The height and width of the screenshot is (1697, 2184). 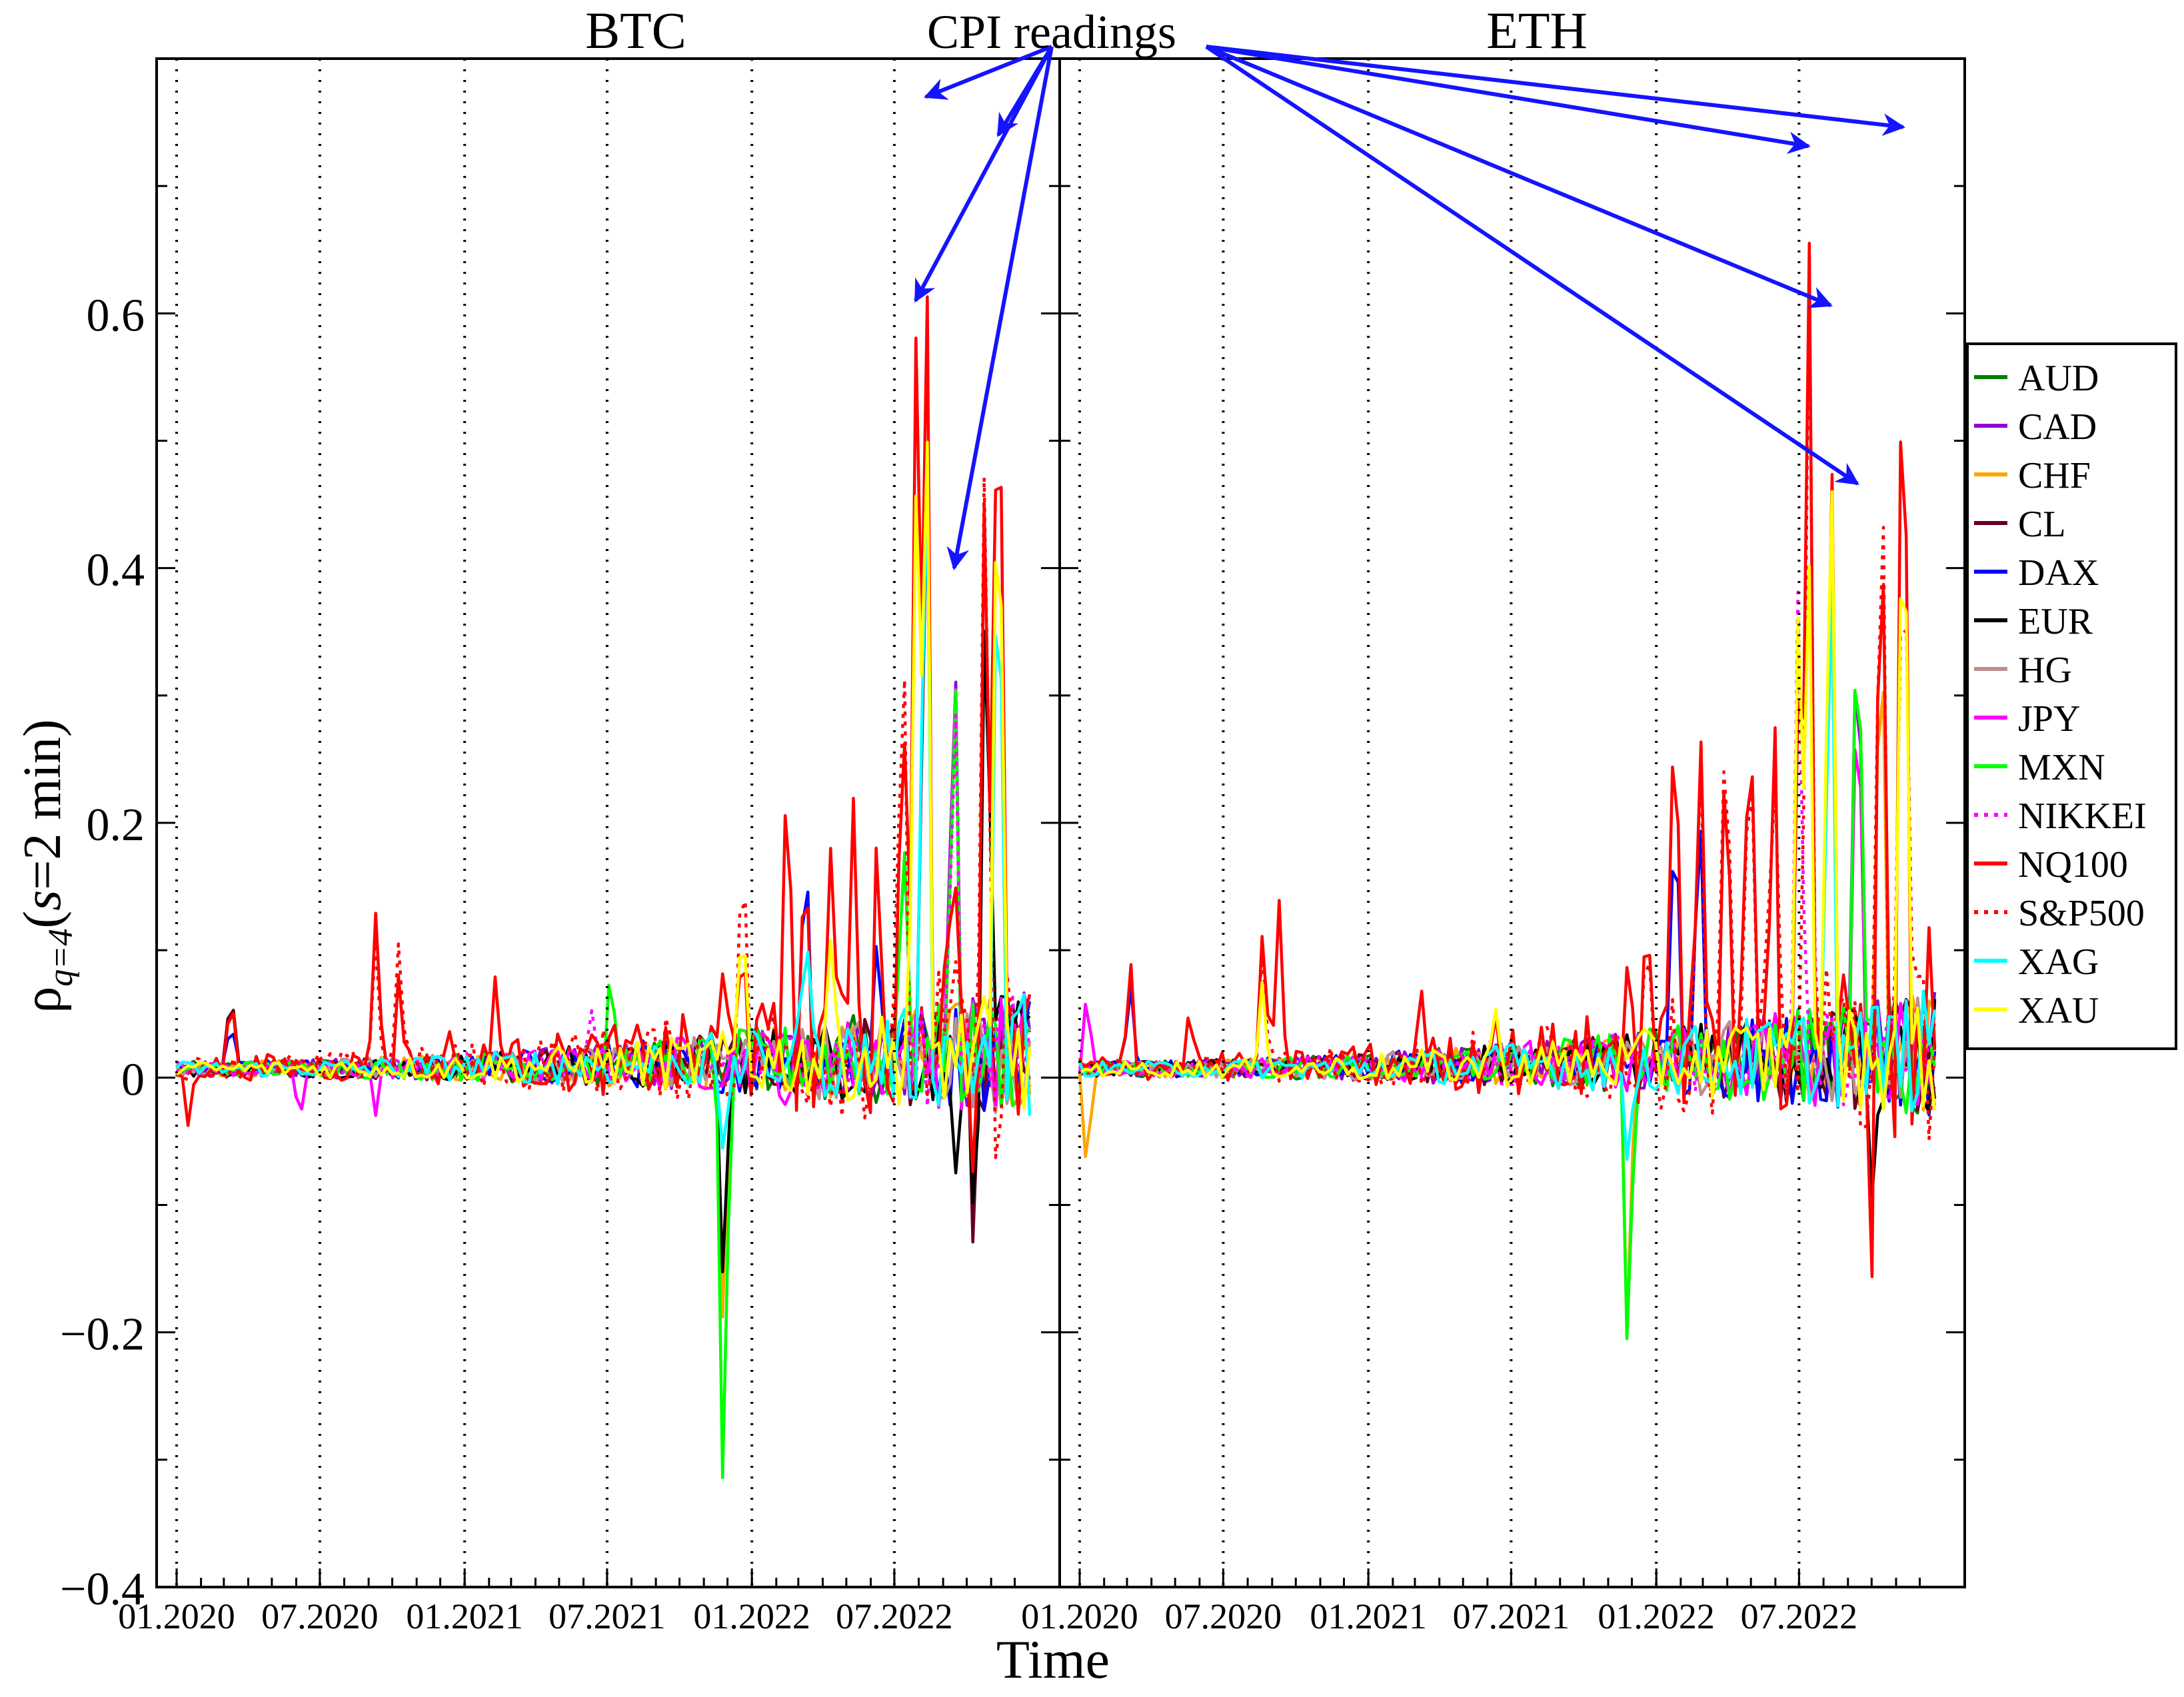 I want to click on x-tick-label-eth-4: 01.2022, so click(x=1656, y=1616).